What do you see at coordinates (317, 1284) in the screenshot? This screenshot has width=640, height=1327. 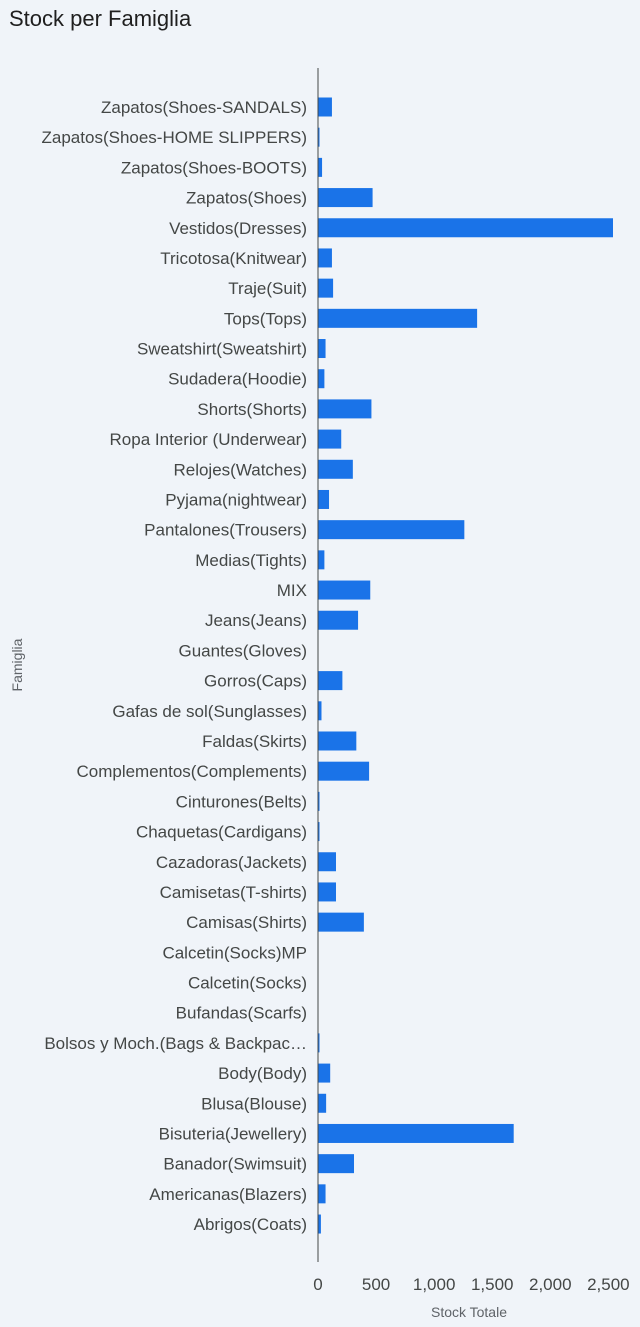 I see `x-tick-label: 0` at bounding box center [317, 1284].